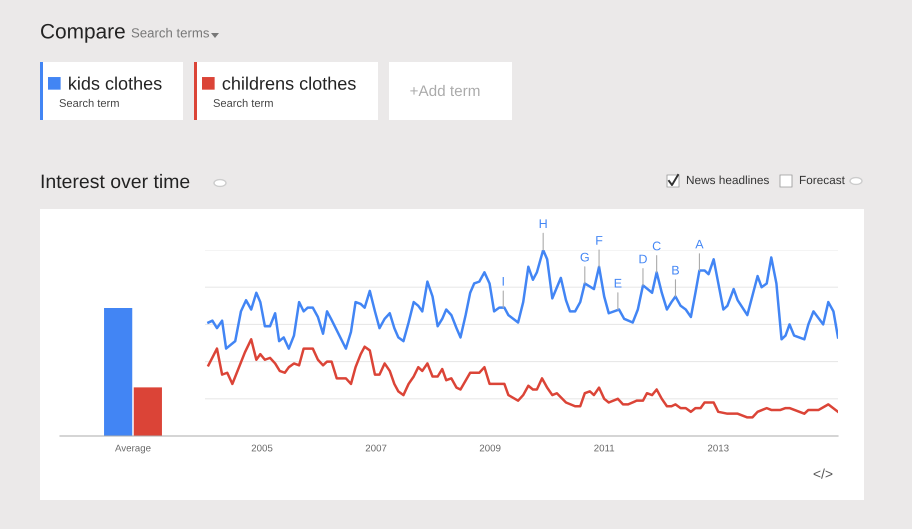  What do you see at coordinates (503, 281) in the screenshot?
I see `annotation: I` at bounding box center [503, 281].